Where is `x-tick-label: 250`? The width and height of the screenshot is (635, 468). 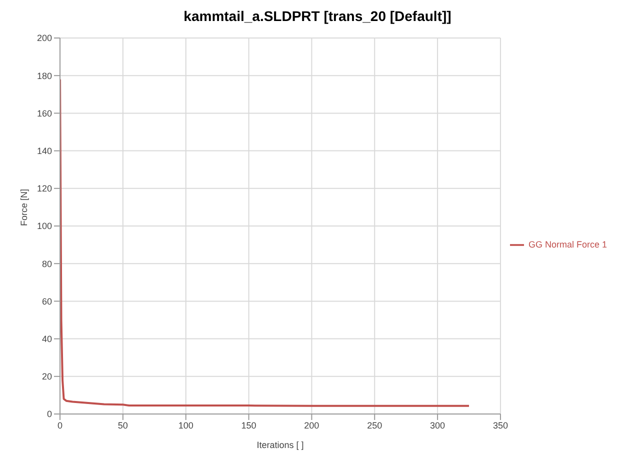
x-tick-label: 250 is located at coordinates (374, 425).